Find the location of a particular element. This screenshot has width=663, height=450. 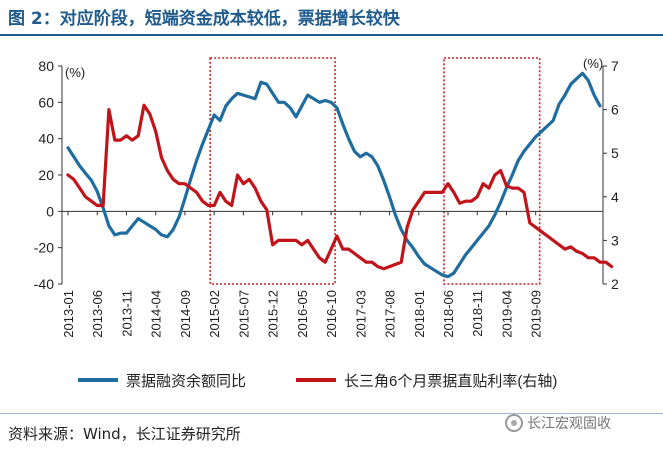

legend-item-bill-financing-label: 票据融资余额同比 is located at coordinates (186, 381).